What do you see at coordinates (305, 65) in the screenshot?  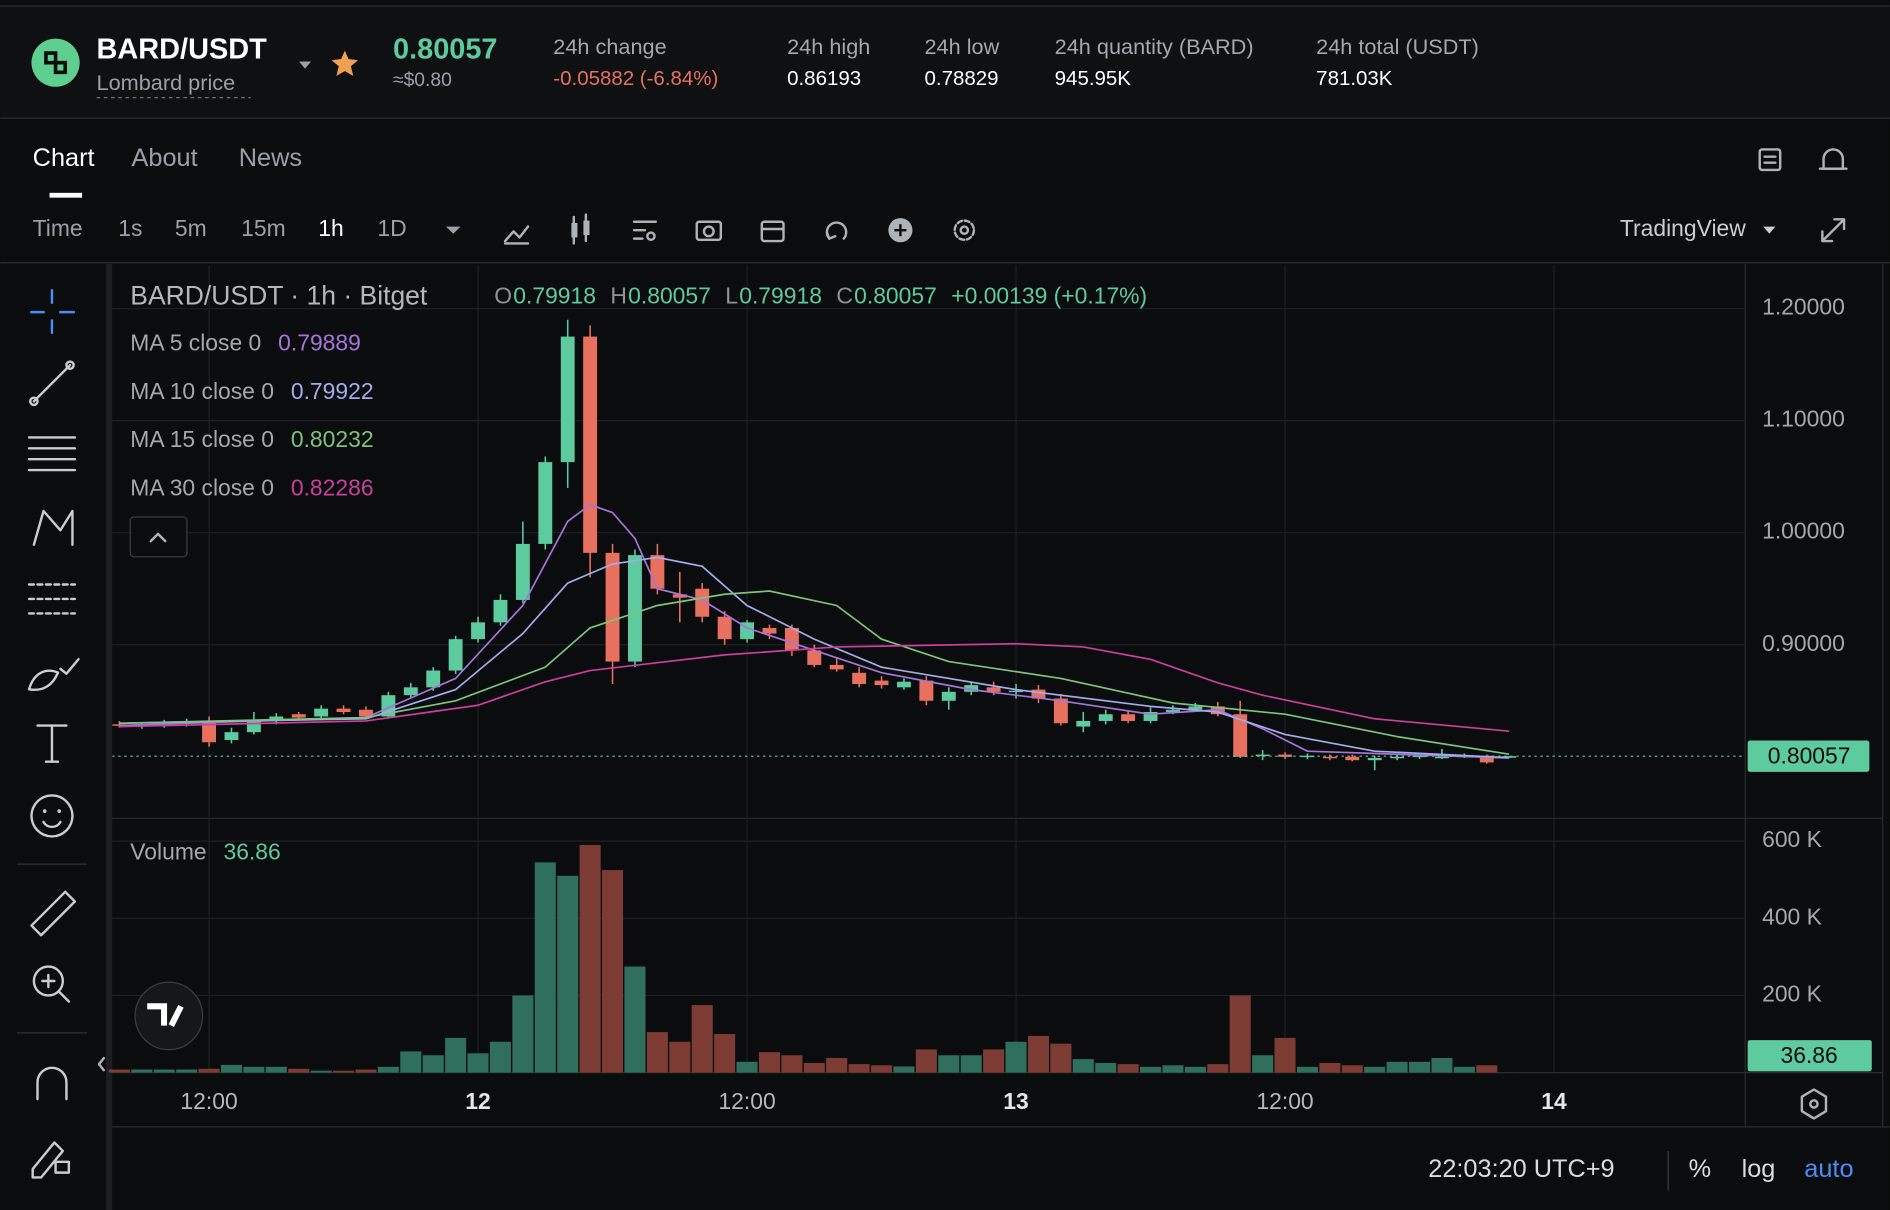 I see `pair-dropdown` at bounding box center [305, 65].